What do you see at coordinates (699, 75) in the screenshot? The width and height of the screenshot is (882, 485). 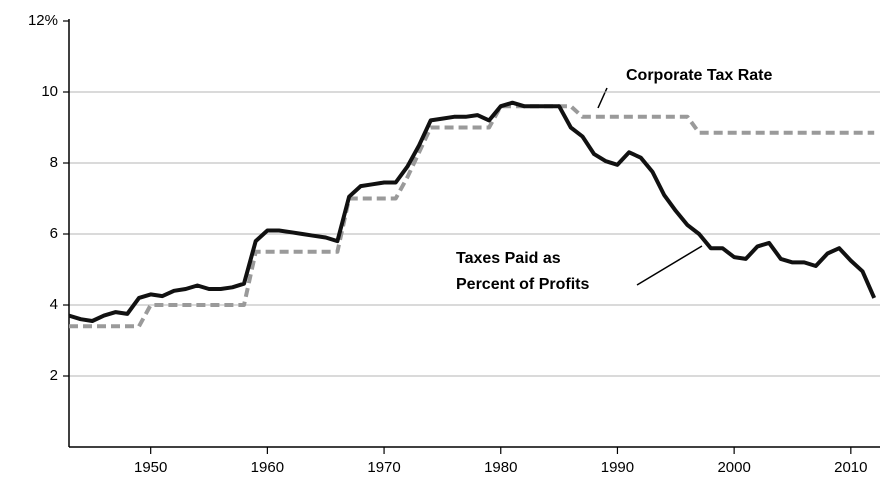 I see `annotation: Corporate Tax Rate` at bounding box center [699, 75].